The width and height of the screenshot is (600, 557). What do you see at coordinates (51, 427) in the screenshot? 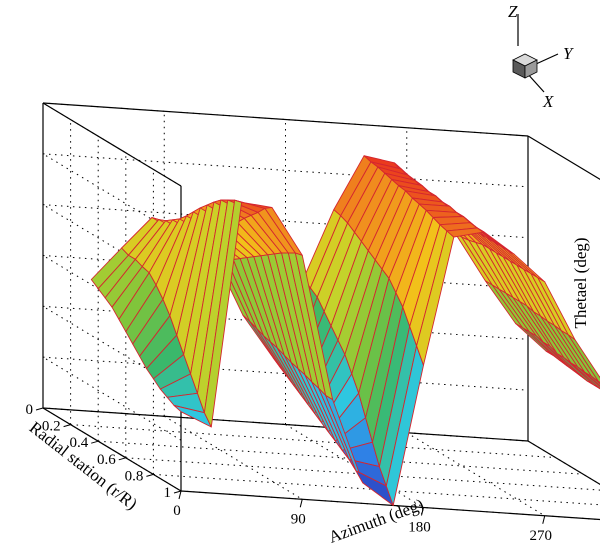
I see `y-tick-label: 0.2` at bounding box center [51, 427].